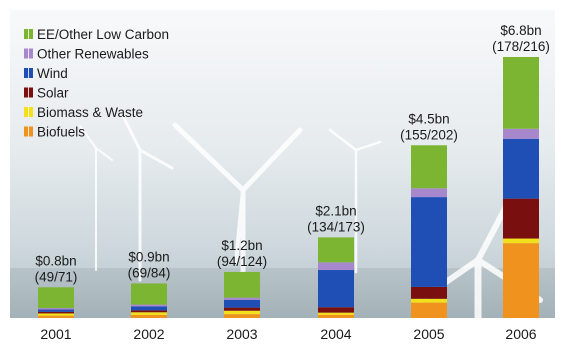 This screenshot has width=563, height=347. What do you see at coordinates (103, 34) in the screenshot?
I see `legend-label-ee-other-low-carbon: EE/Other Low Carbon` at bounding box center [103, 34].